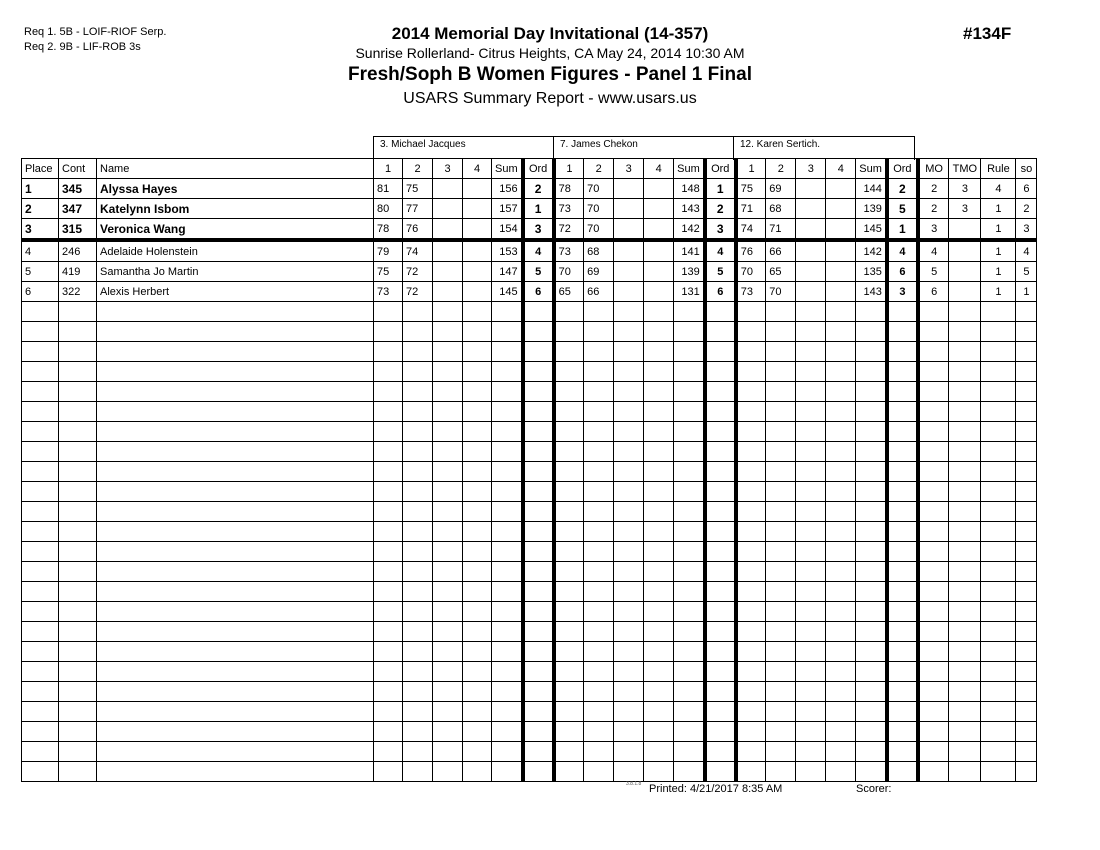  What do you see at coordinates (82, 47) in the screenshot?
I see `requirement-2: Req 2. 9B - LIF-ROB 3s` at bounding box center [82, 47].